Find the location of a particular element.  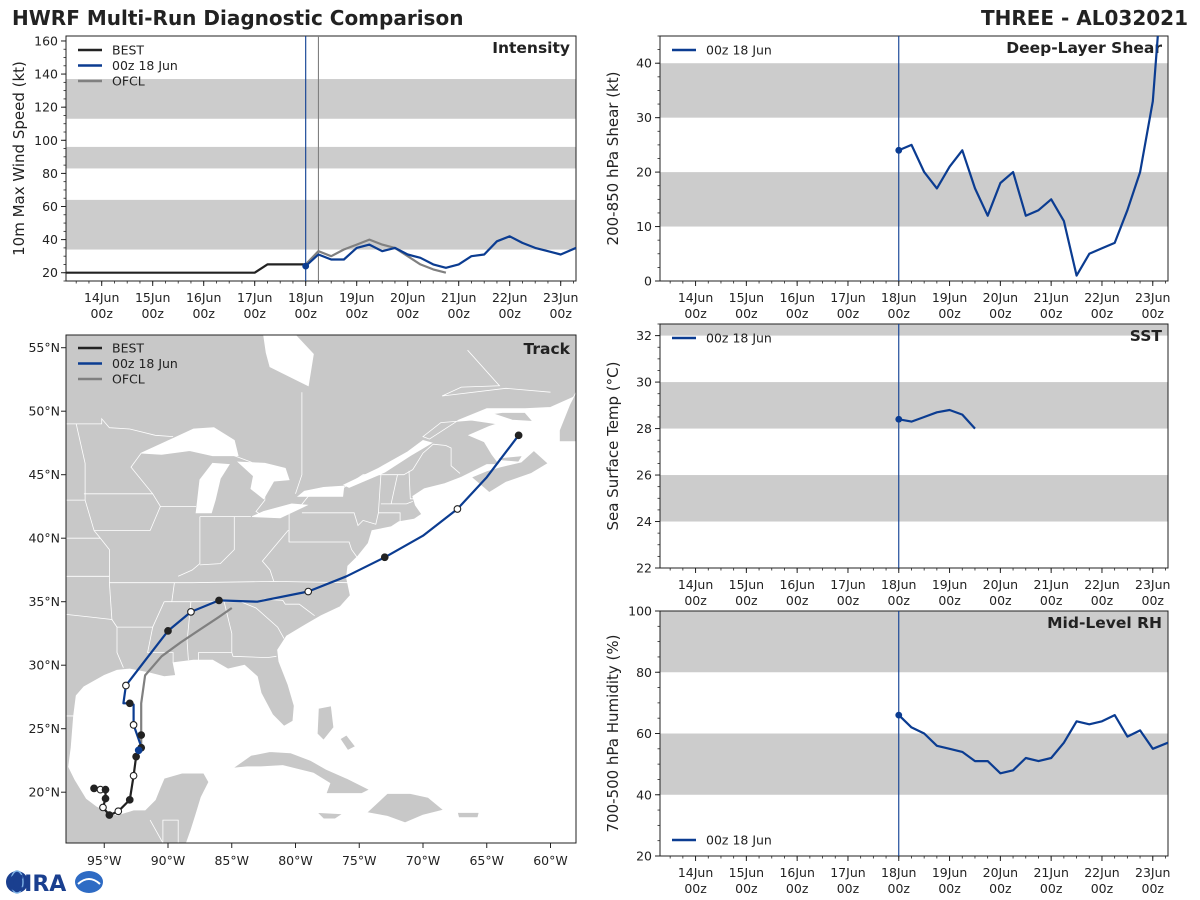

rh-band is located at coordinates (914, 764).